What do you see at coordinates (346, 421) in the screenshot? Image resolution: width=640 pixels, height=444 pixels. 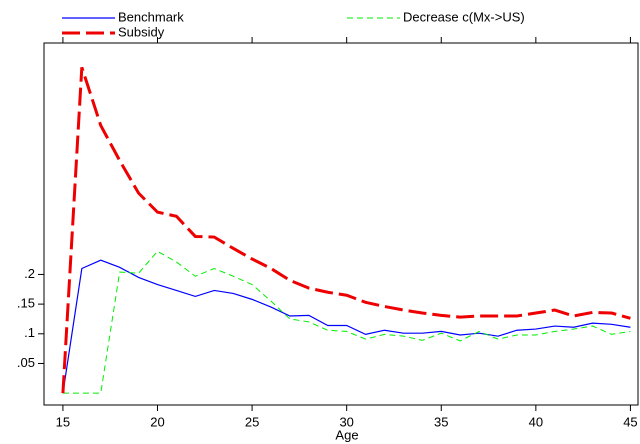 I see `x-tick-label: 30` at bounding box center [346, 421].